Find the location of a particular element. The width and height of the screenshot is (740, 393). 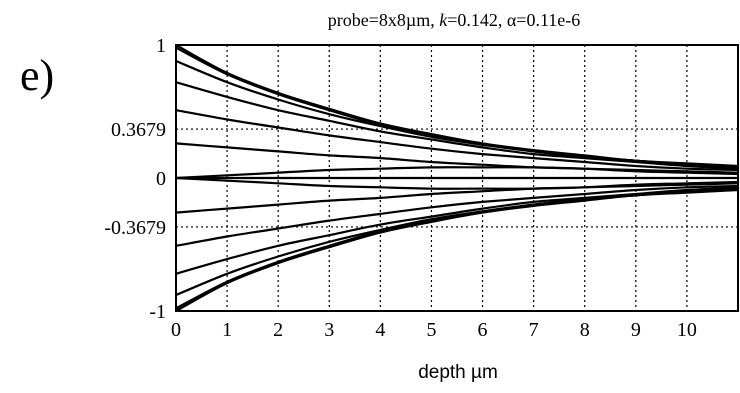

y-tick-labels: -1 -0.3679 0 0.3679 1 is located at coordinates (135, 179).